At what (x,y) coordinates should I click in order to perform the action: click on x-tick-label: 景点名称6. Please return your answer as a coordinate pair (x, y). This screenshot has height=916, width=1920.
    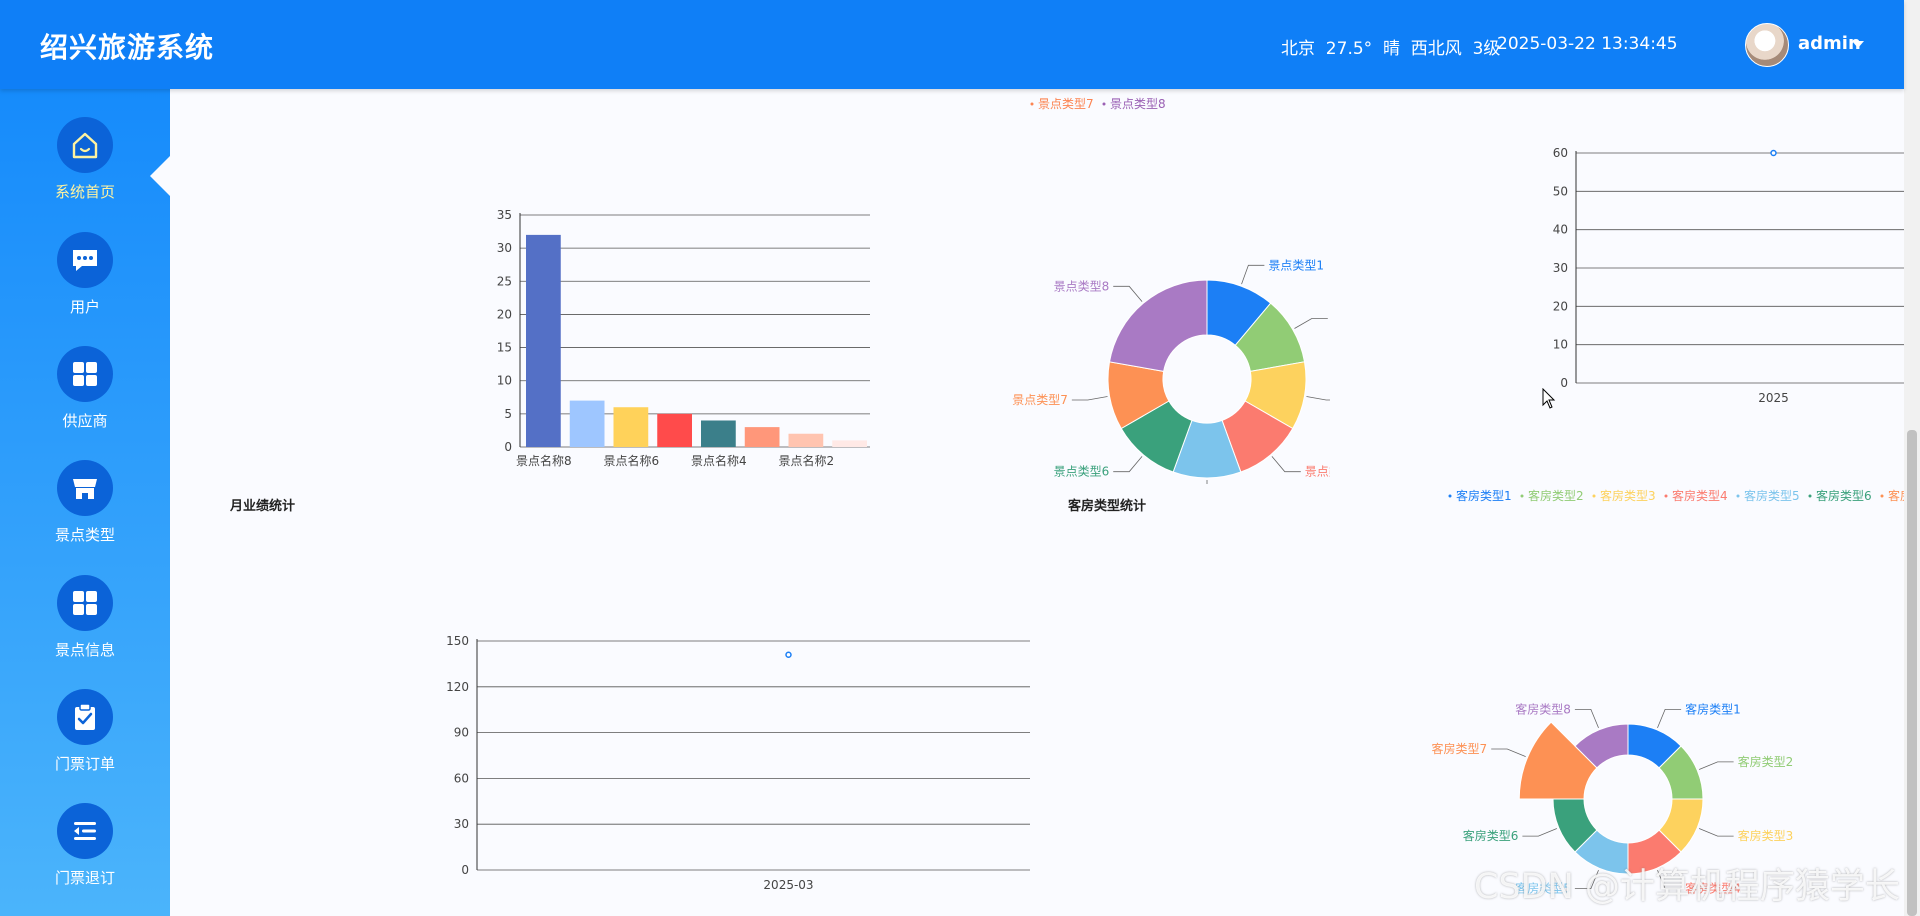
    Looking at the image, I should click on (632, 460).